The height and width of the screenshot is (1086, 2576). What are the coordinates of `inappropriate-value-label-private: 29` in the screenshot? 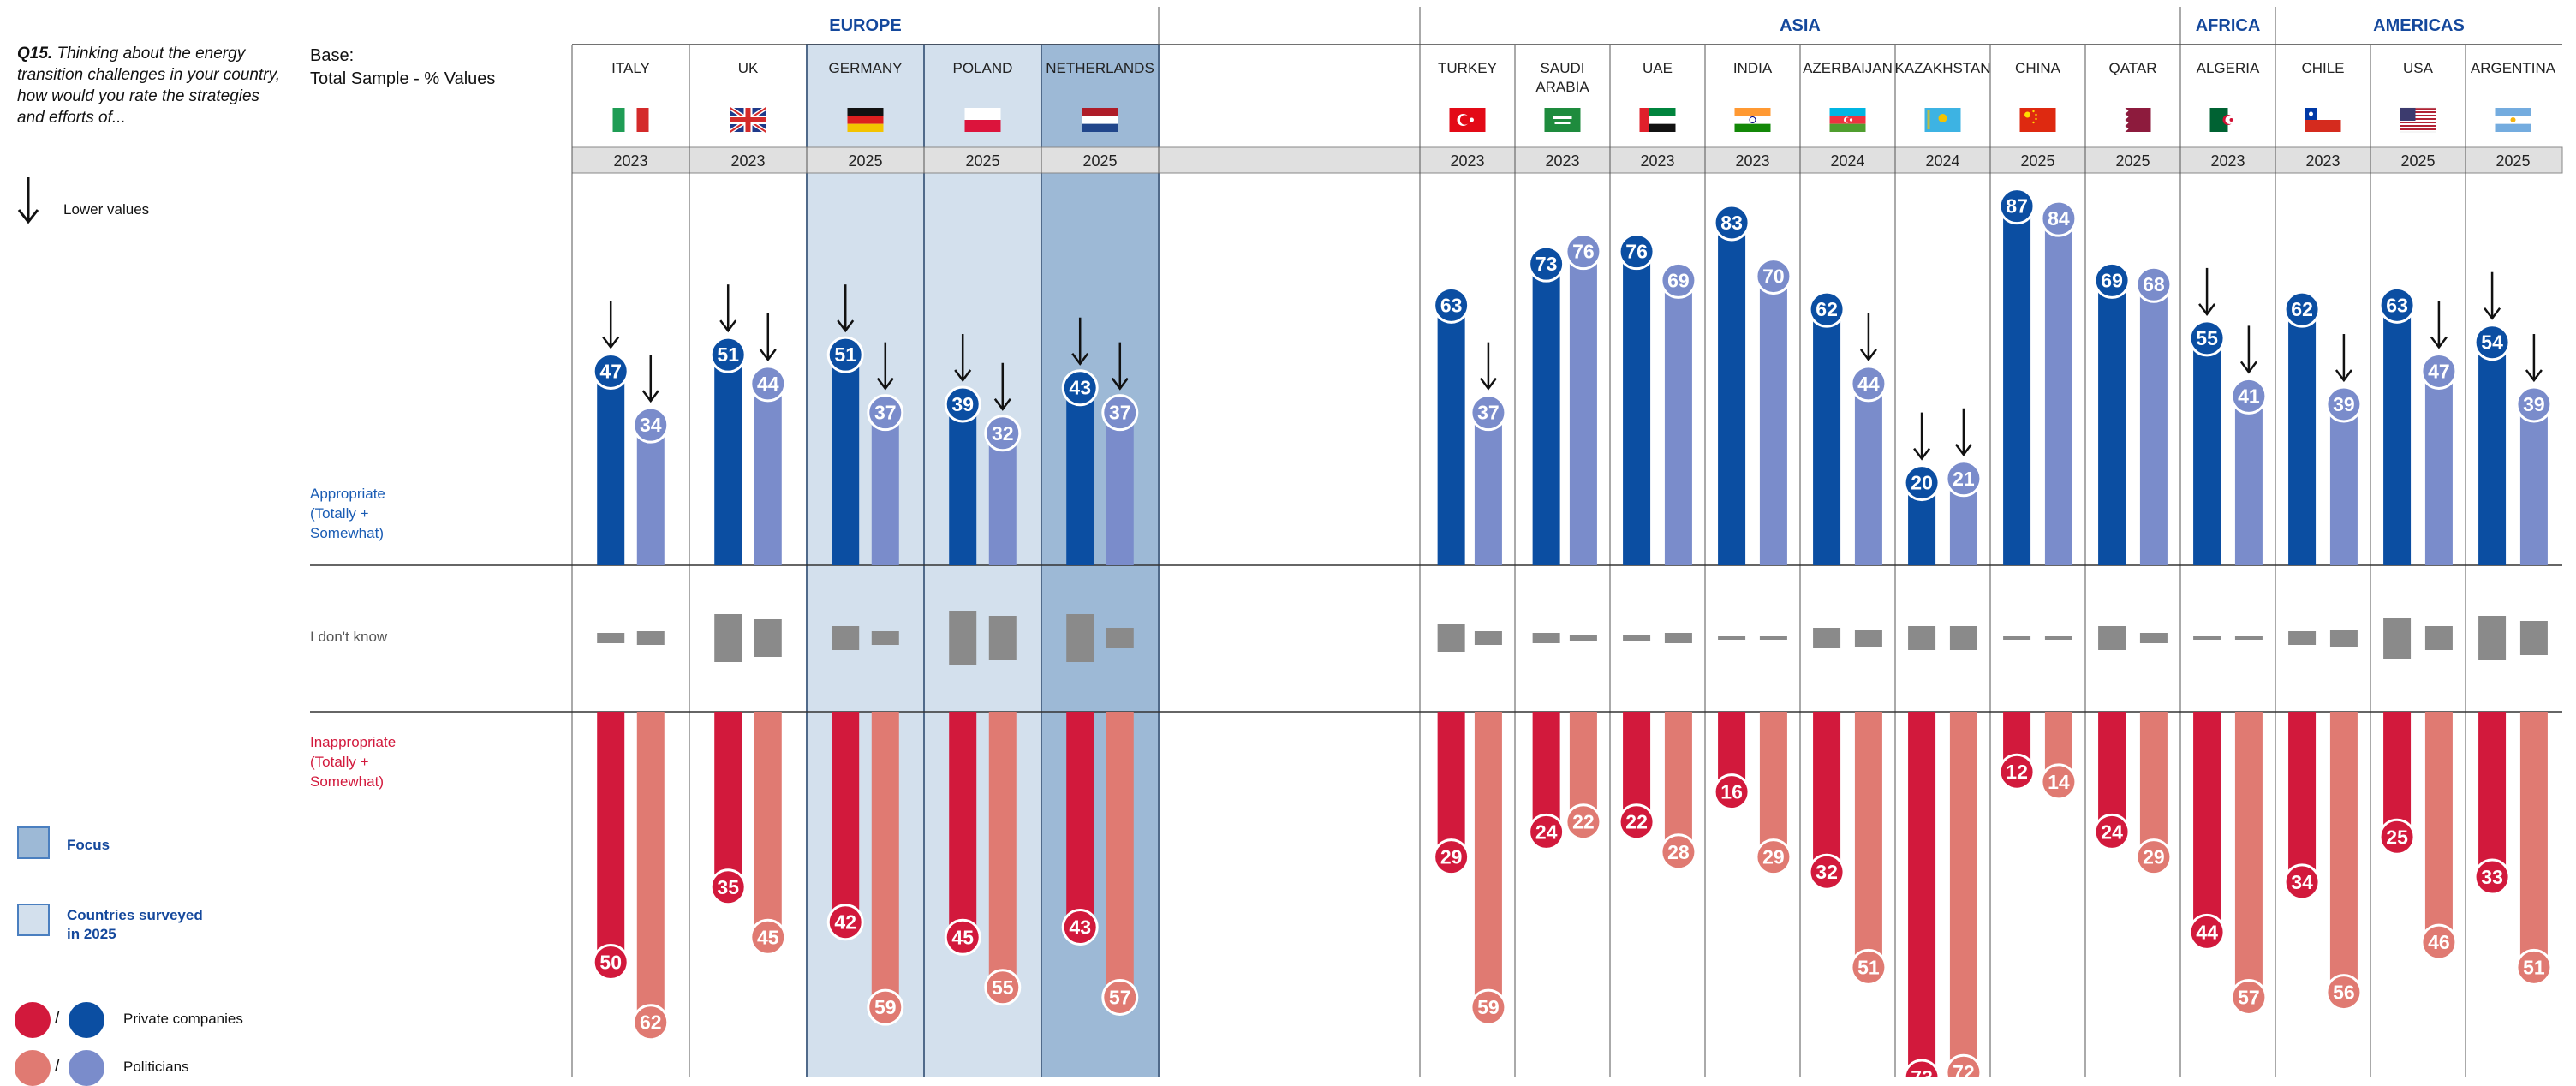 It's located at (1452, 857).